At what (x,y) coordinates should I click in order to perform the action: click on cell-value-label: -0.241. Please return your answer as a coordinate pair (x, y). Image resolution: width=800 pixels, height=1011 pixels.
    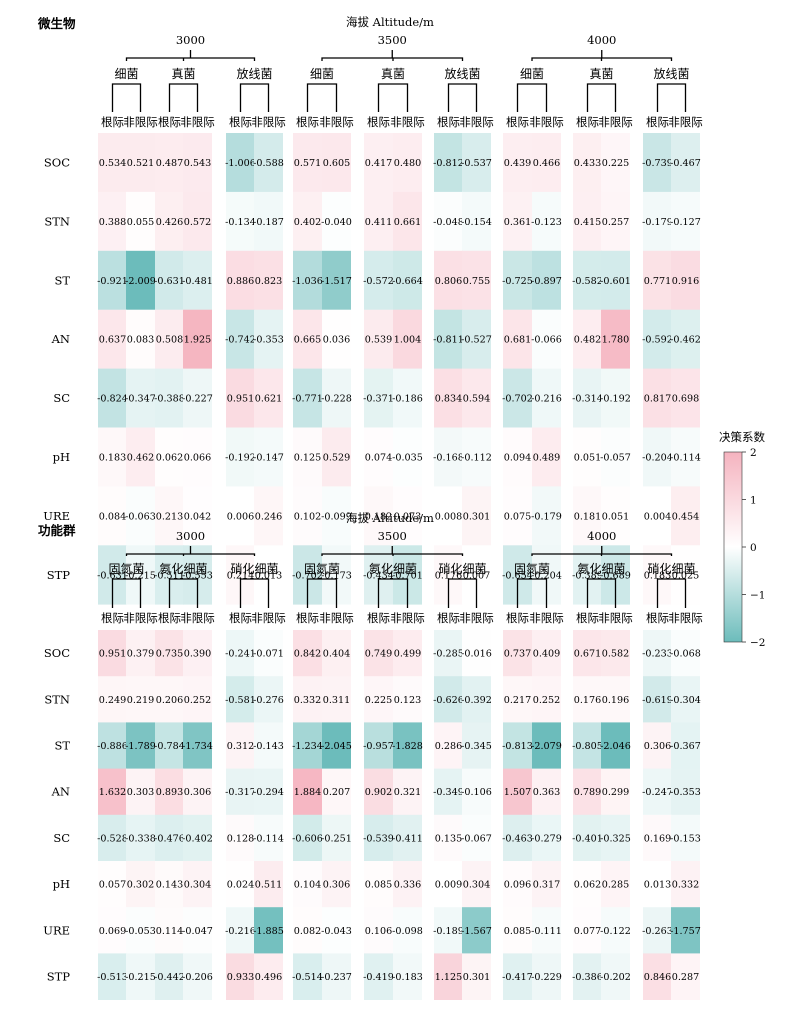
    Looking at the image, I should click on (240, 654).